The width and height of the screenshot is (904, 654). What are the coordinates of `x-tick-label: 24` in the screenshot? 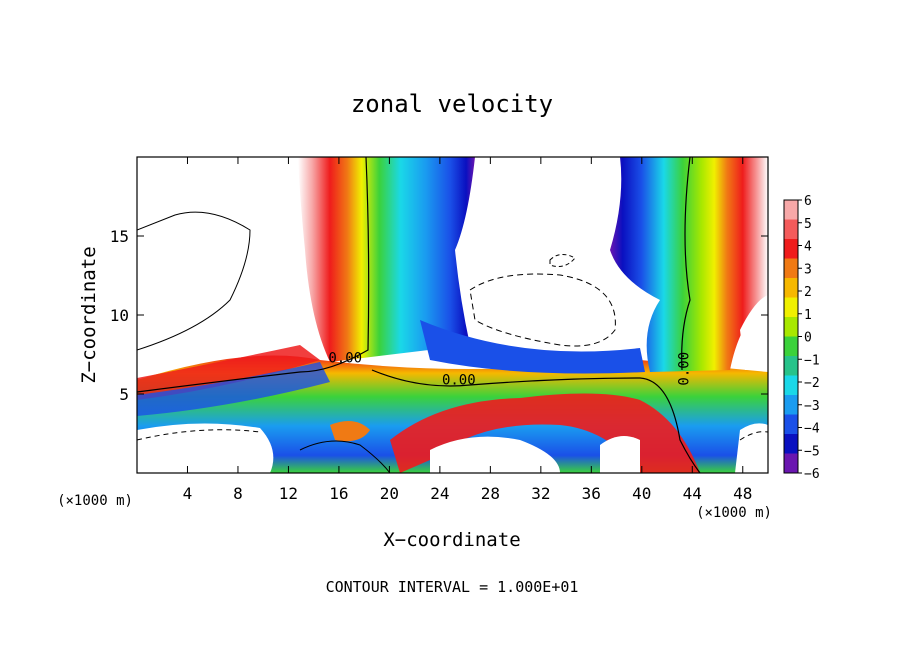 It's located at (439, 493).